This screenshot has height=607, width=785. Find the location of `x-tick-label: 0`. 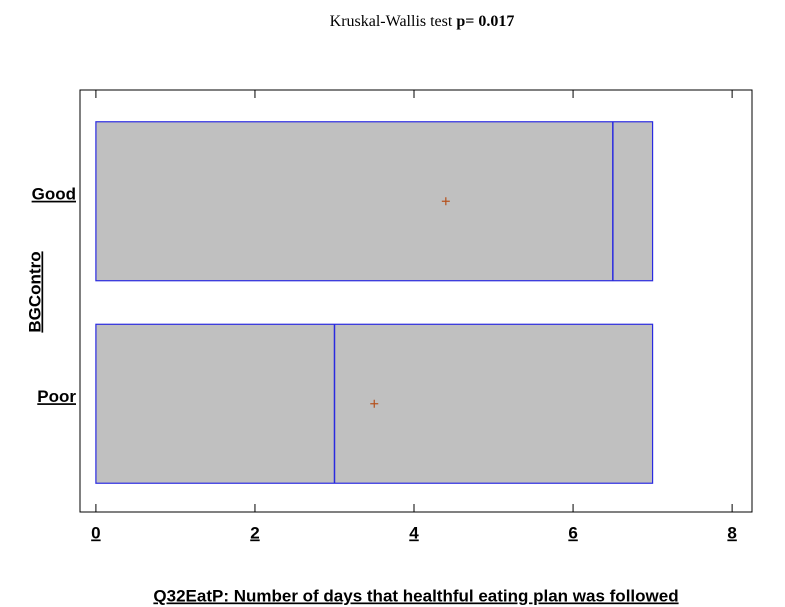

x-tick-label: 0 is located at coordinates (95, 532).